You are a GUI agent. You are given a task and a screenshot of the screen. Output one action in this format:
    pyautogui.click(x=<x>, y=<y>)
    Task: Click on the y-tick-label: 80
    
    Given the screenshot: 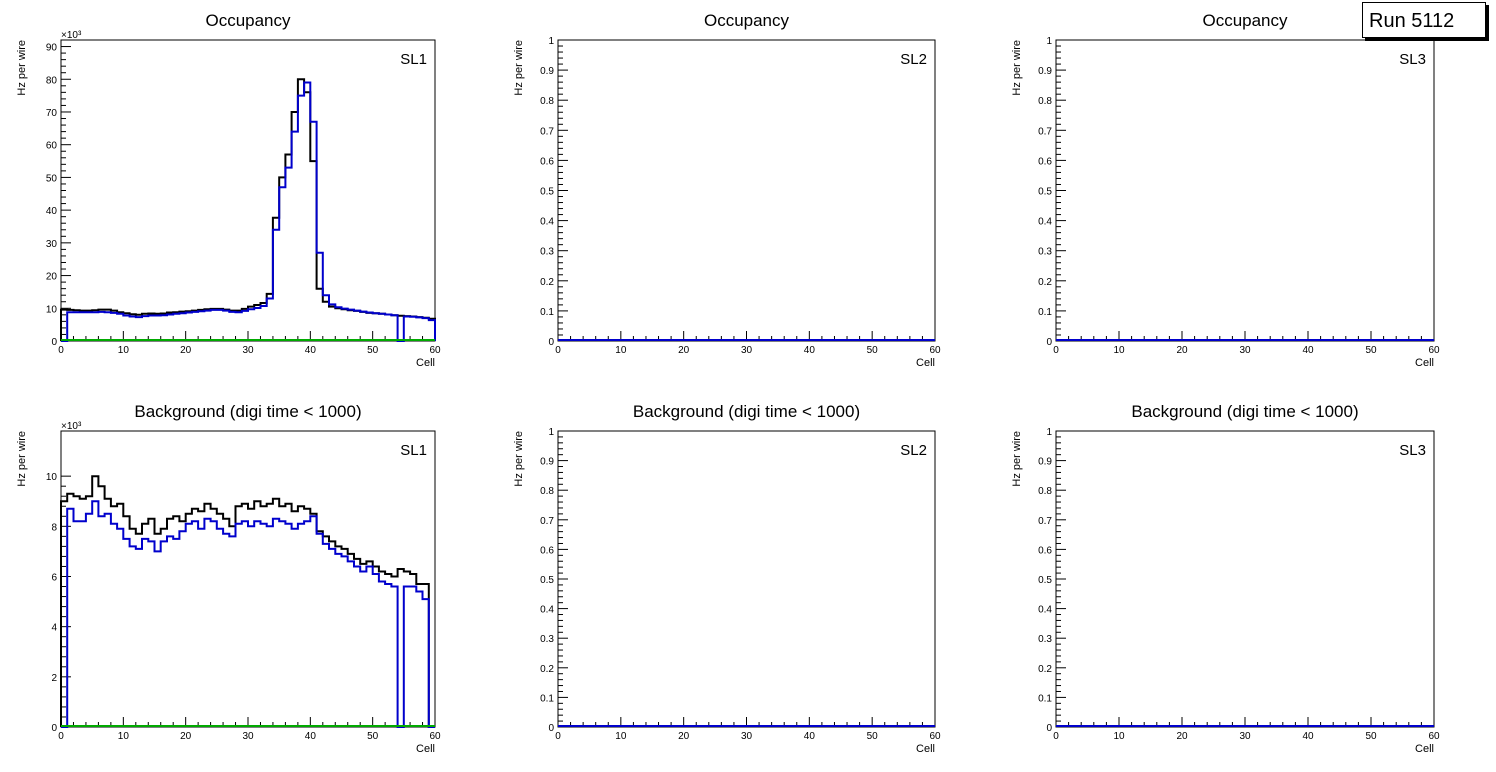 What is the action you would take?
    pyautogui.click(x=52, y=80)
    